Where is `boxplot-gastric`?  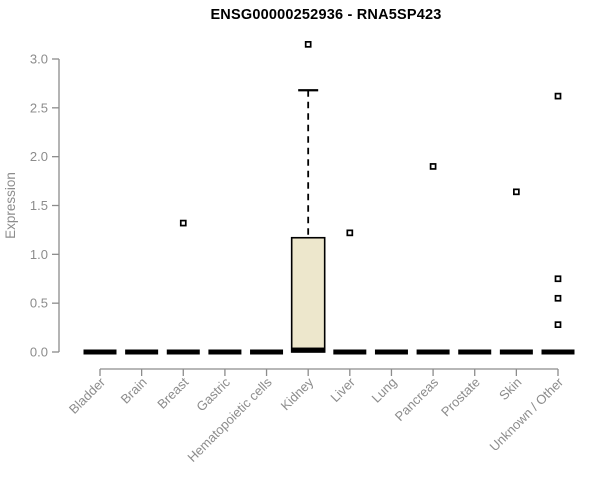 boxplot-gastric is located at coordinates (225, 352).